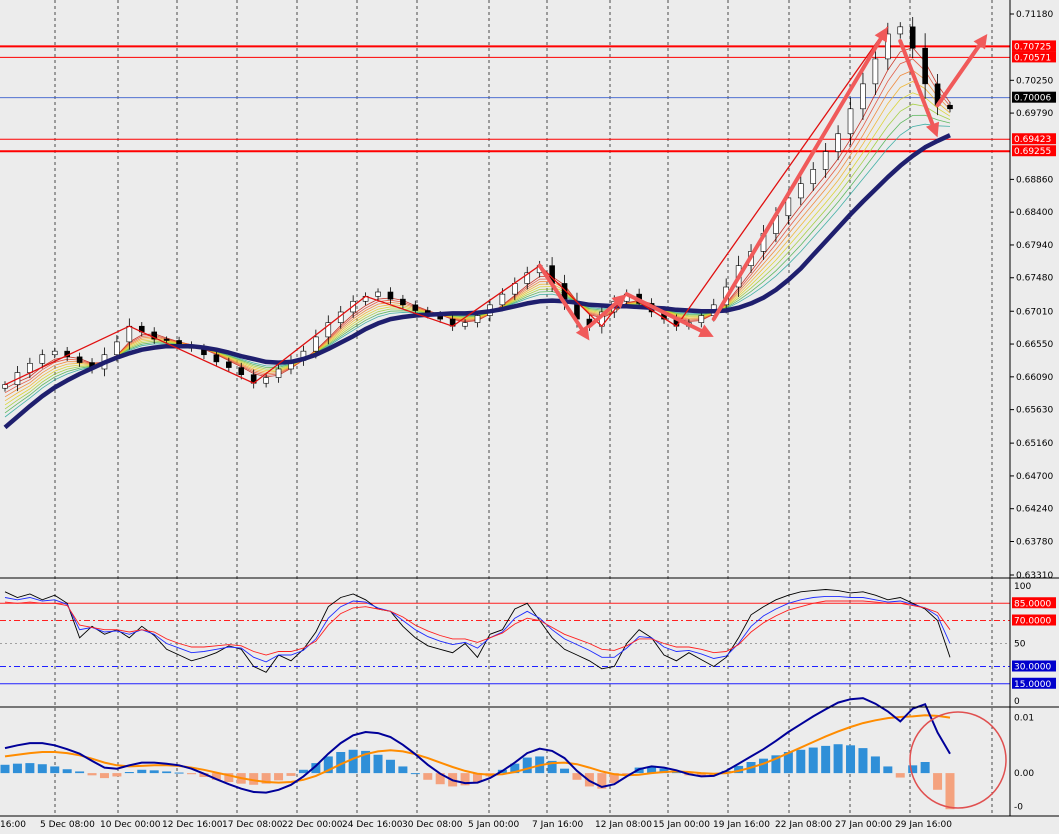 This screenshot has width=1059, height=834. Describe the element at coordinates (1034, 411) in the screenshot. I see `price-tick-label: 0.65630` at that location.